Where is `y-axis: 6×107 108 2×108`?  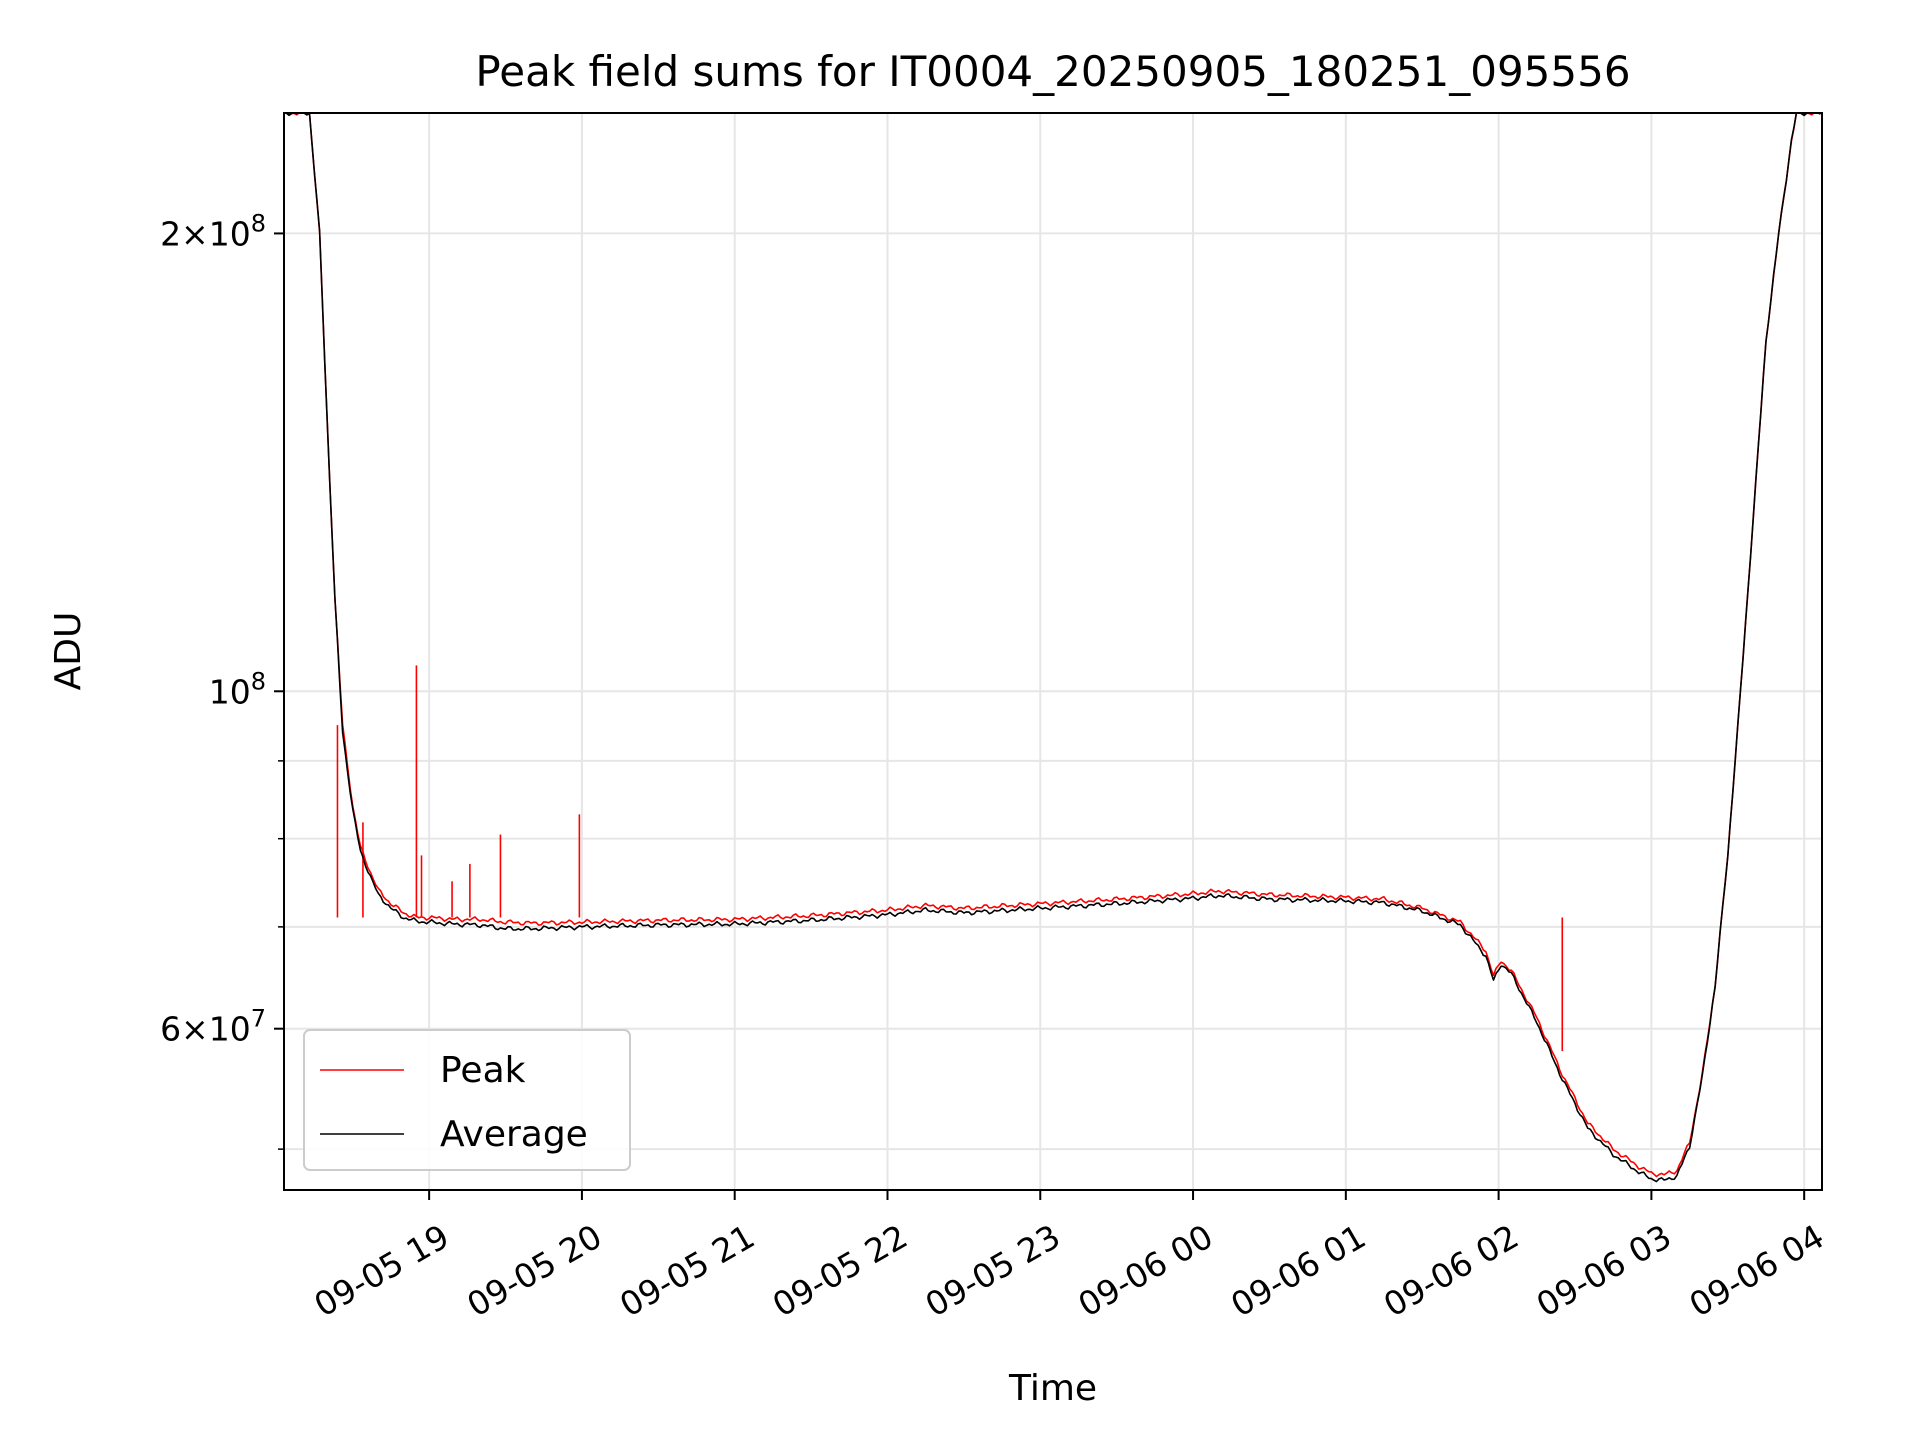
y-axis: 6×107 108 2×108 is located at coordinates (222, 679).